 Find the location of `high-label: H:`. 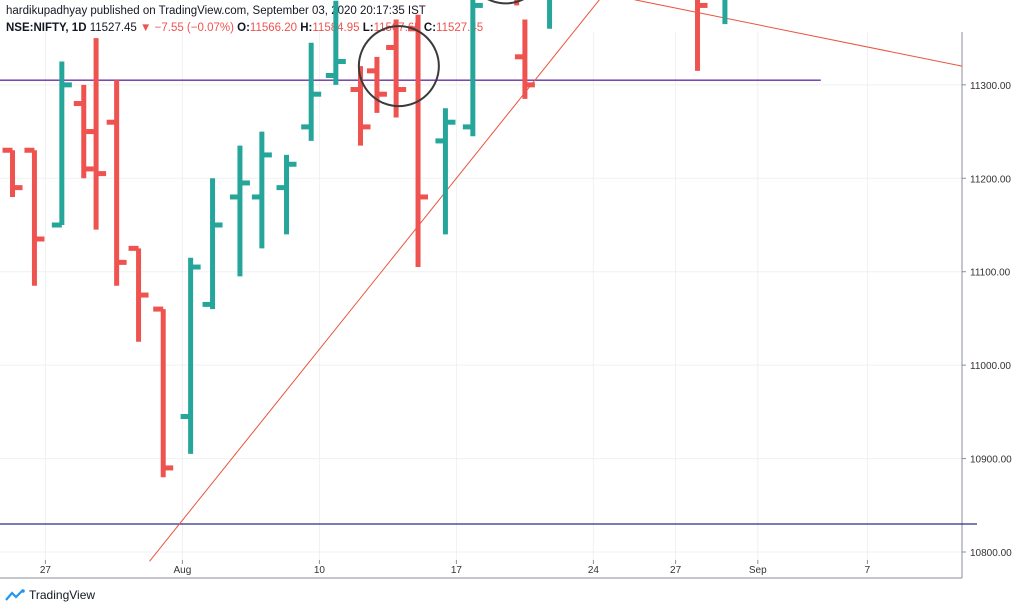

high-label: H: is located at coordinates (306, 28).